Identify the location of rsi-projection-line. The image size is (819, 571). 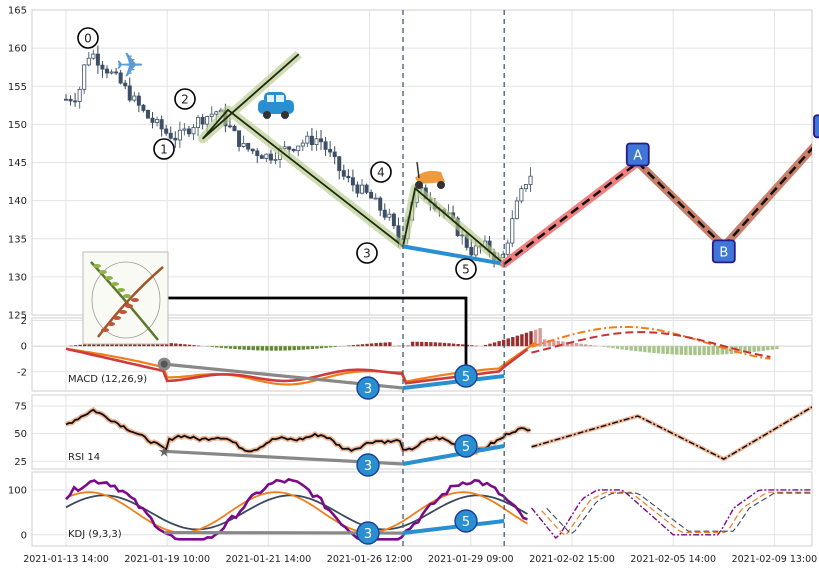
(671, 433).